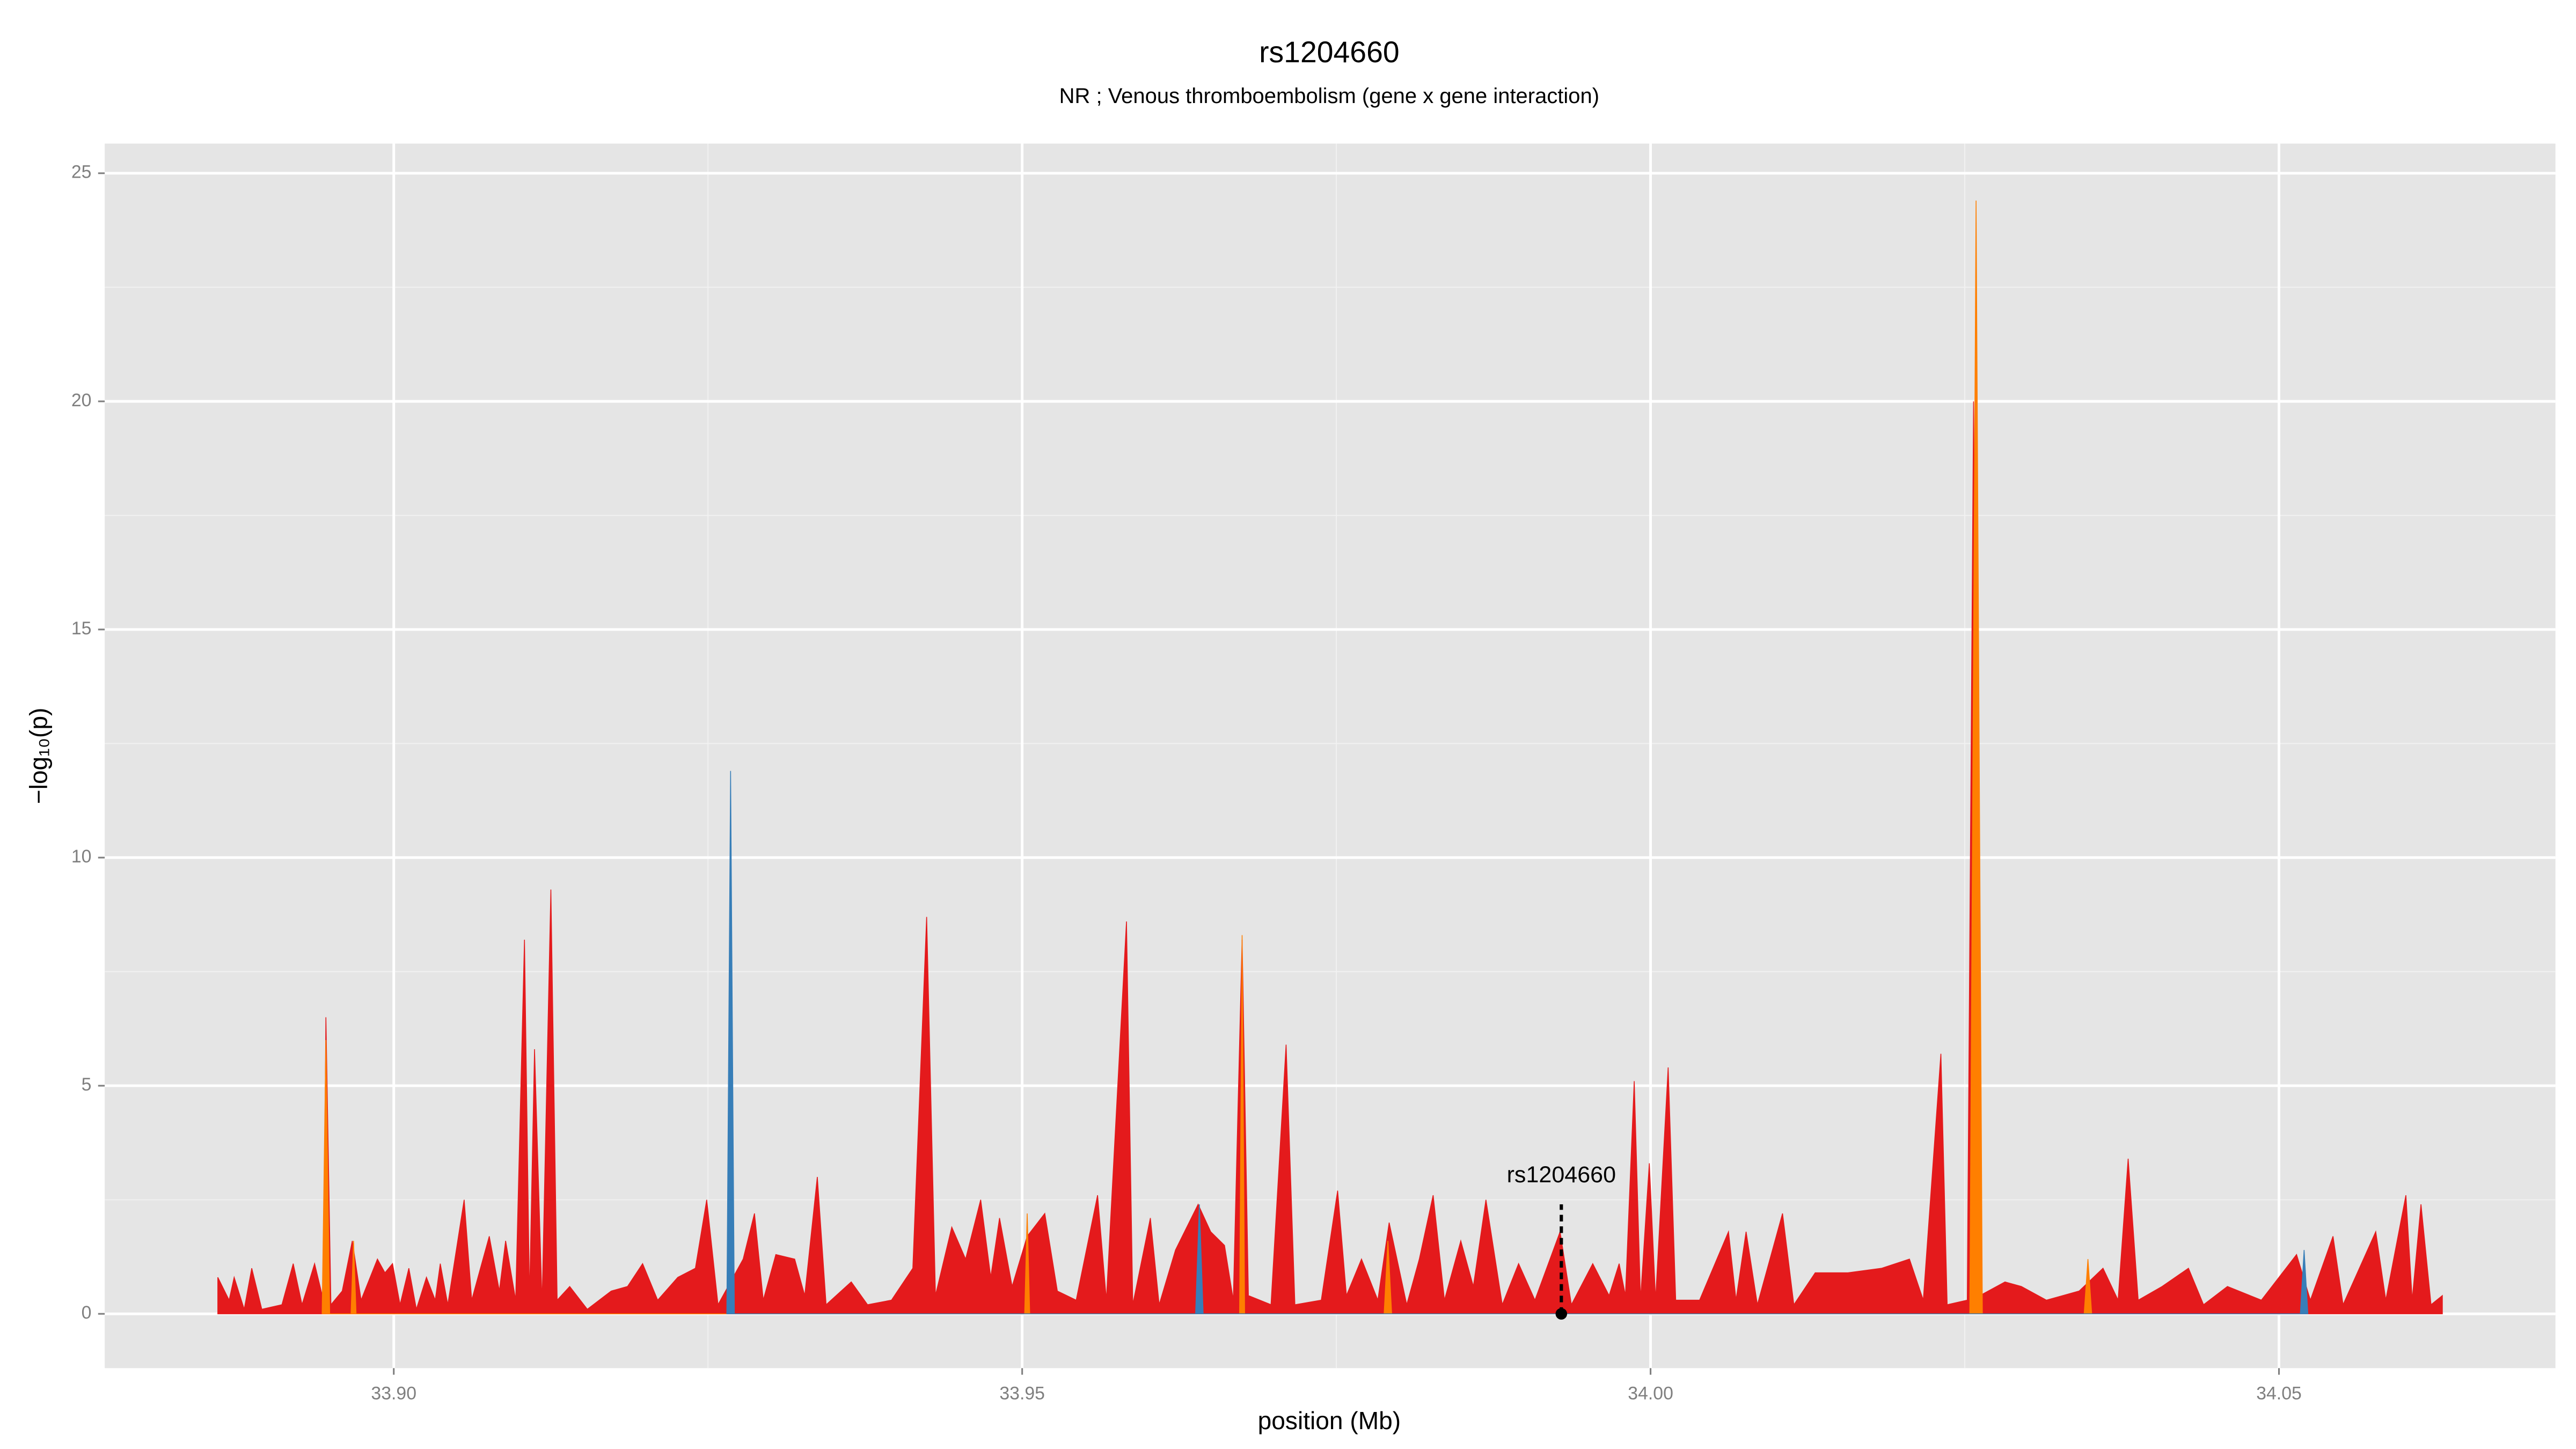 The height and width of the screenshot is (1449, 2576). I want to click on y-tick-label: 10, so click(81, 856).